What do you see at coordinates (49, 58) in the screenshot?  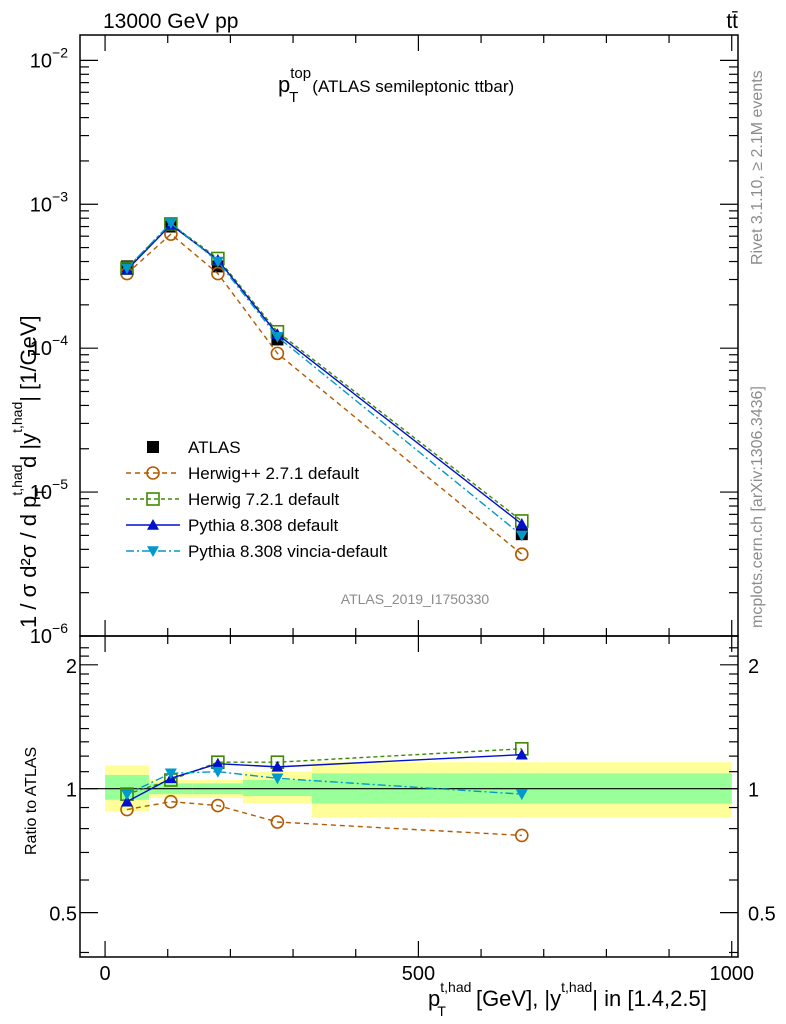 I see `y-tick-label: 10⁻²` at bounding box center [49, 58].